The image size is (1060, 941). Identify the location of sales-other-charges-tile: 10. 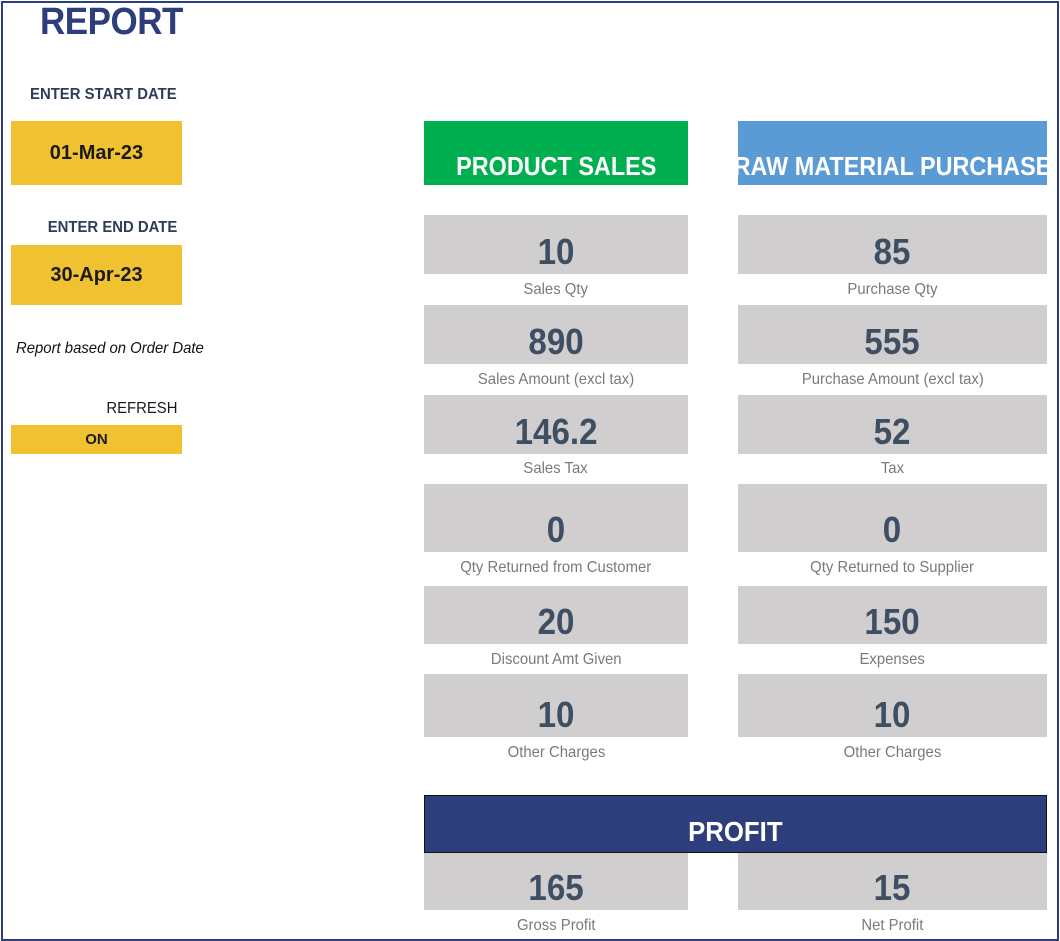
(556, 705).